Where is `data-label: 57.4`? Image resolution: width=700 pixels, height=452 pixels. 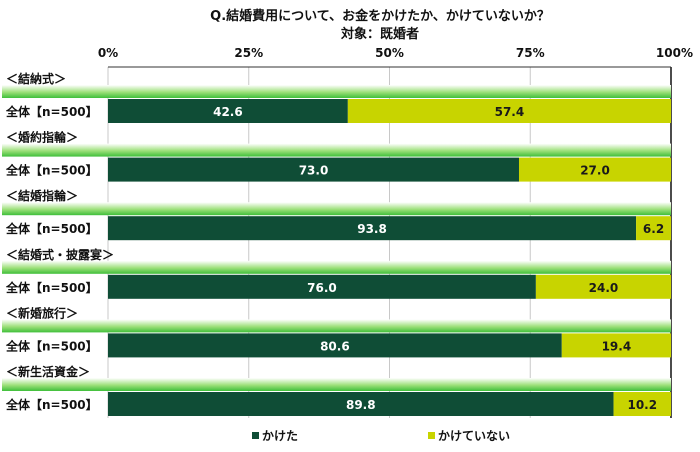
data-label: 57.4 is located at coordinates (510, 112).